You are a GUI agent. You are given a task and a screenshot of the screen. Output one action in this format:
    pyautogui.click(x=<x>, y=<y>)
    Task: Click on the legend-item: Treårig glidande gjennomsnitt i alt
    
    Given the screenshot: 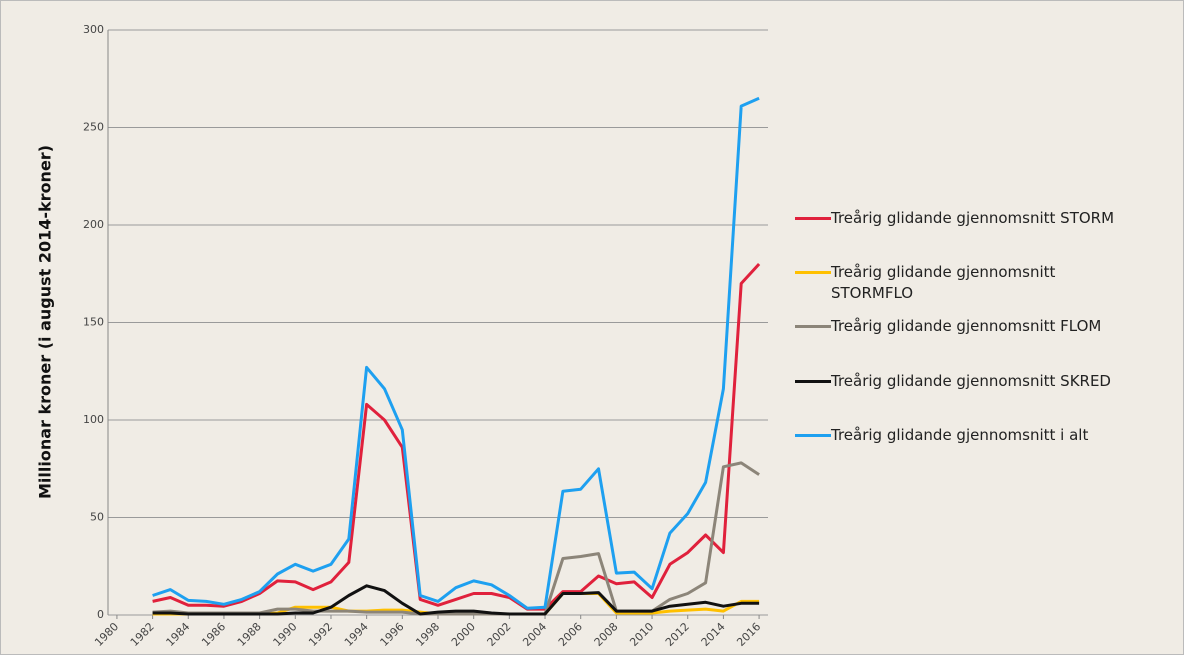 What is the action you would take?
    pyautogui.click(x=988, y=435)
    